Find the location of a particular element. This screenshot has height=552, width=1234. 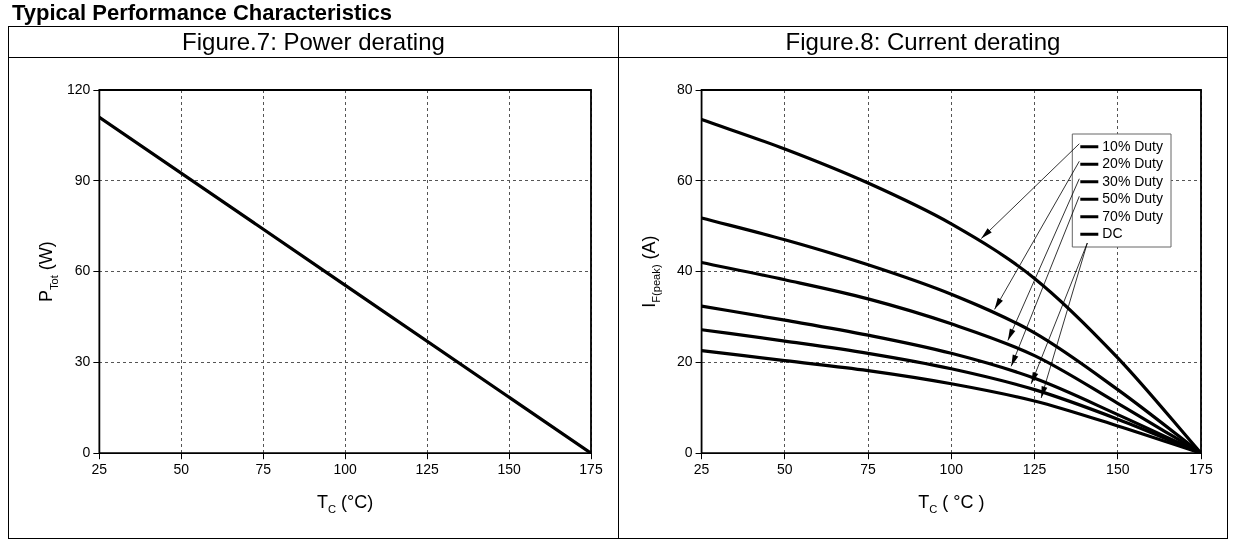

y-axis-title: IF(peak) (A) is located at coordinates (650, 271).